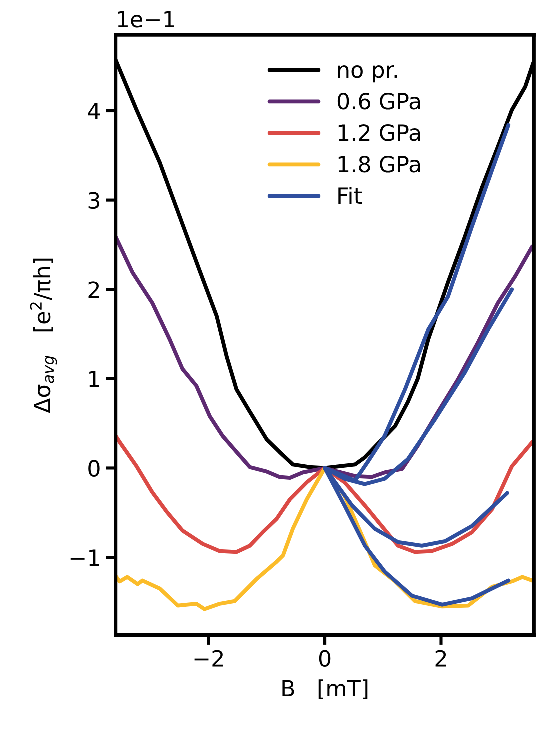  Describe the element at coordinates (94, 111) in the screenshot. I see `y-tick-label: 4` at that location.